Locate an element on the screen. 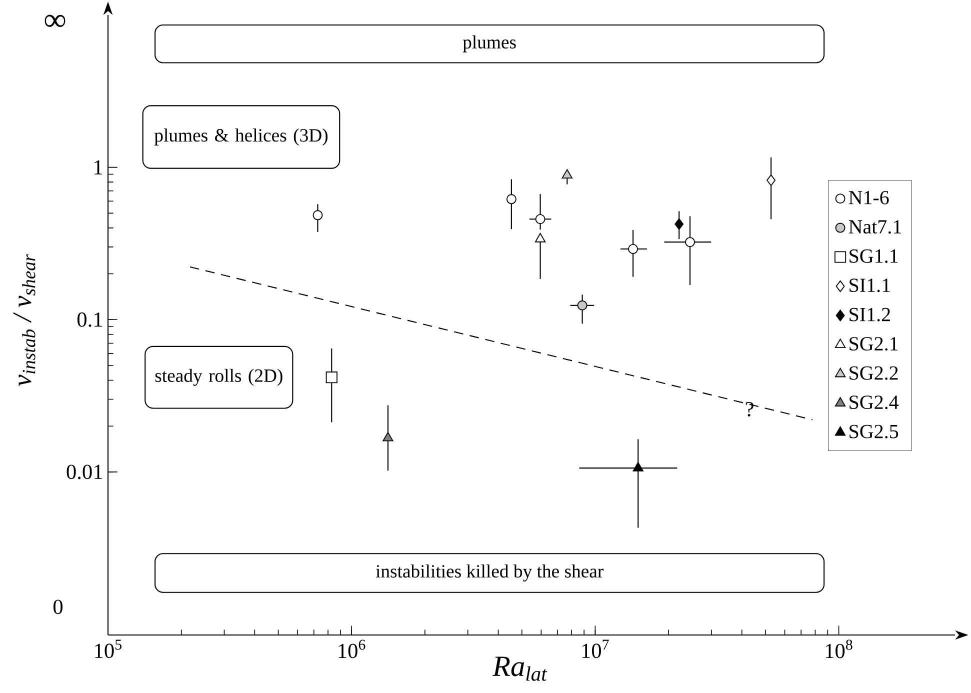 This screenshot has height=693, width=971. y-tick-label: 0.1 is located at coordinates (89, 319).